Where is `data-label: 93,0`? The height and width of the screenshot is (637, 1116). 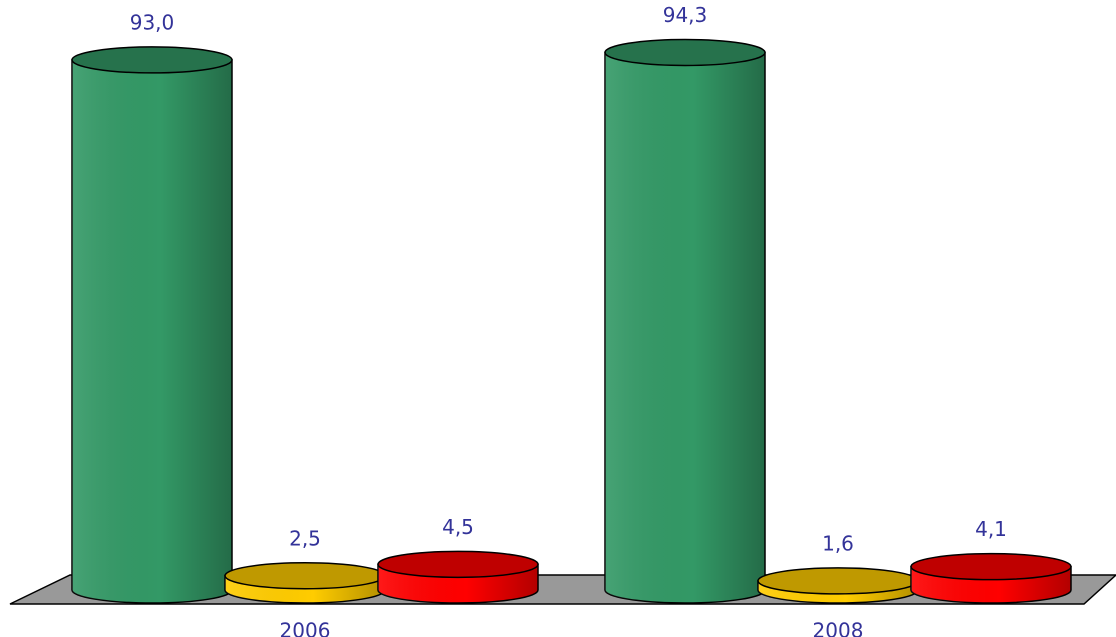 data-label: 93,0 is located at coordinates (152, 22).